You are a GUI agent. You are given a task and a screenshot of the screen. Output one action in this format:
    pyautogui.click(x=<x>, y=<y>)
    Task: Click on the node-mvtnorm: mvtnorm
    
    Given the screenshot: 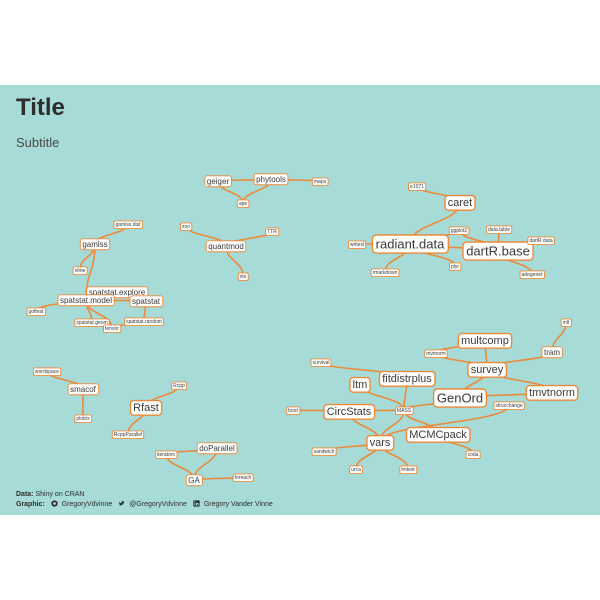 What is the action you would take?
    pyautogui.click(x=436, y=354)
    